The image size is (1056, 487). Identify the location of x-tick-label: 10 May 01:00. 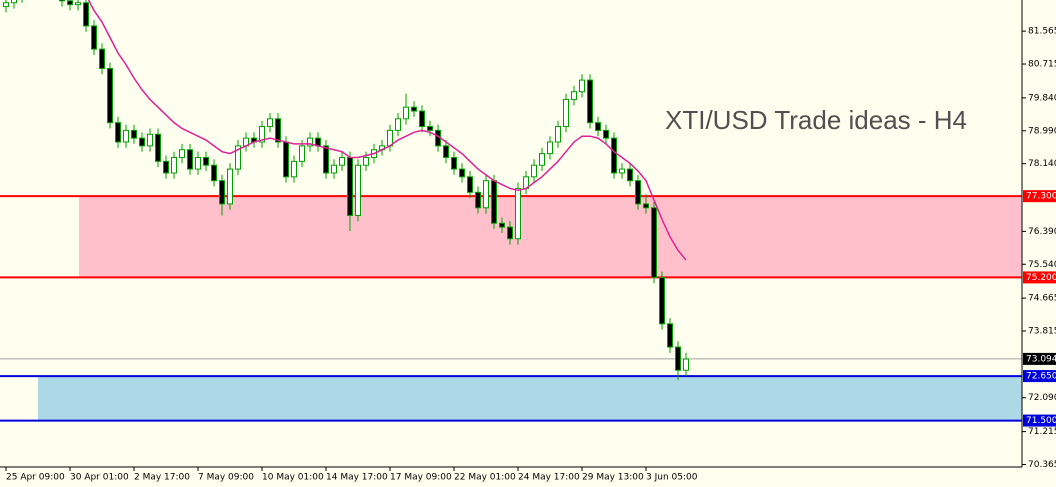
(293, 478).